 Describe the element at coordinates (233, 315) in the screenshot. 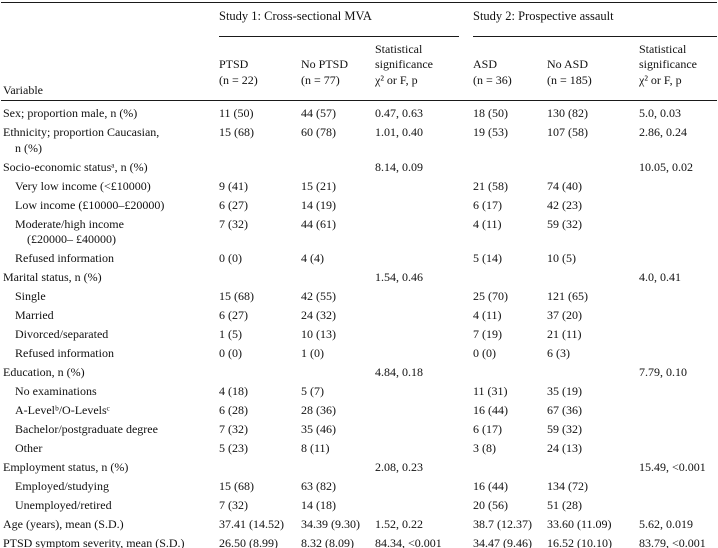

I see `row-value-cell: 6 (27)` at that location.